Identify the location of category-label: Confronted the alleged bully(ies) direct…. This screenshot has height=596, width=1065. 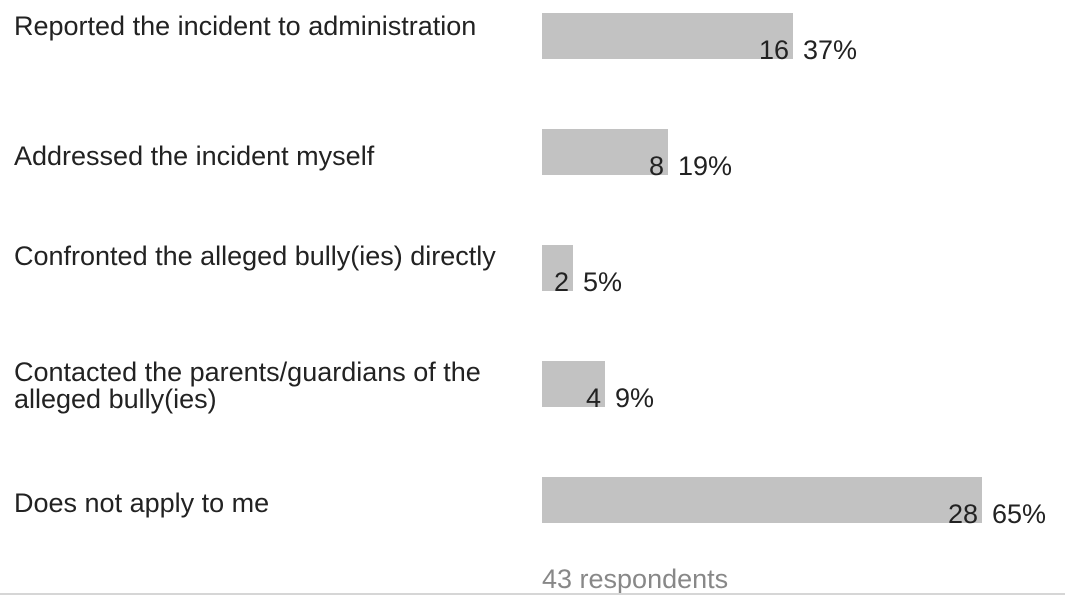
(255, 256).